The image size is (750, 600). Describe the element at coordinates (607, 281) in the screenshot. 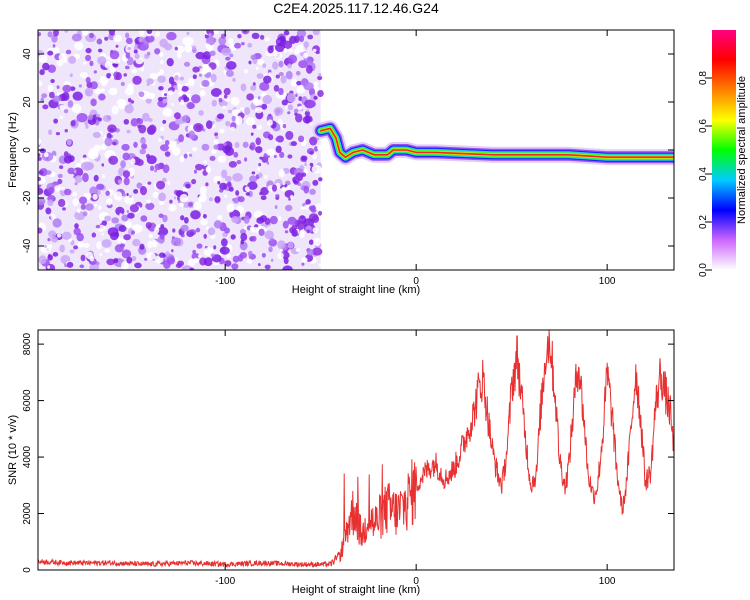

I see `x-tick-label: 100` at that location.